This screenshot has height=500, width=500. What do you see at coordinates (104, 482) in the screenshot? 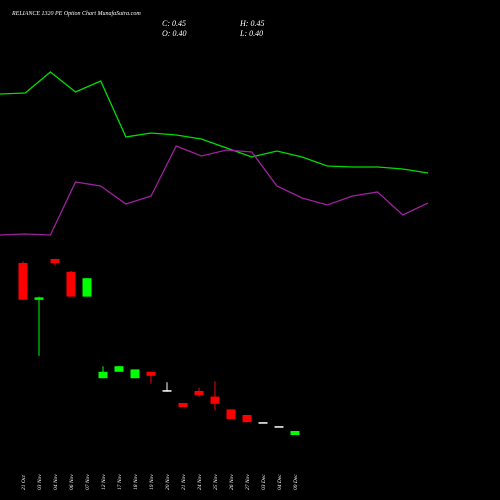
I see `x-tick-label: 12 Nov` at bounding box center [104, 482].